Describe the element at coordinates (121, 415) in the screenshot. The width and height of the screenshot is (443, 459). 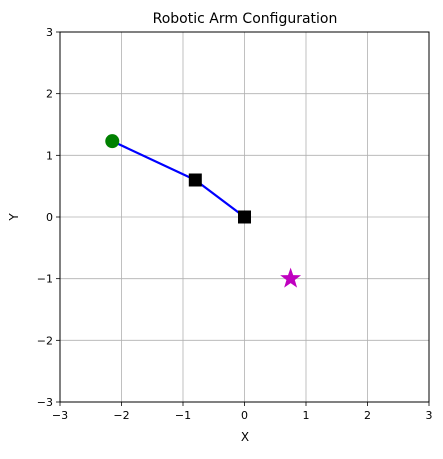
I see `x-tick-label: −2` at that location.